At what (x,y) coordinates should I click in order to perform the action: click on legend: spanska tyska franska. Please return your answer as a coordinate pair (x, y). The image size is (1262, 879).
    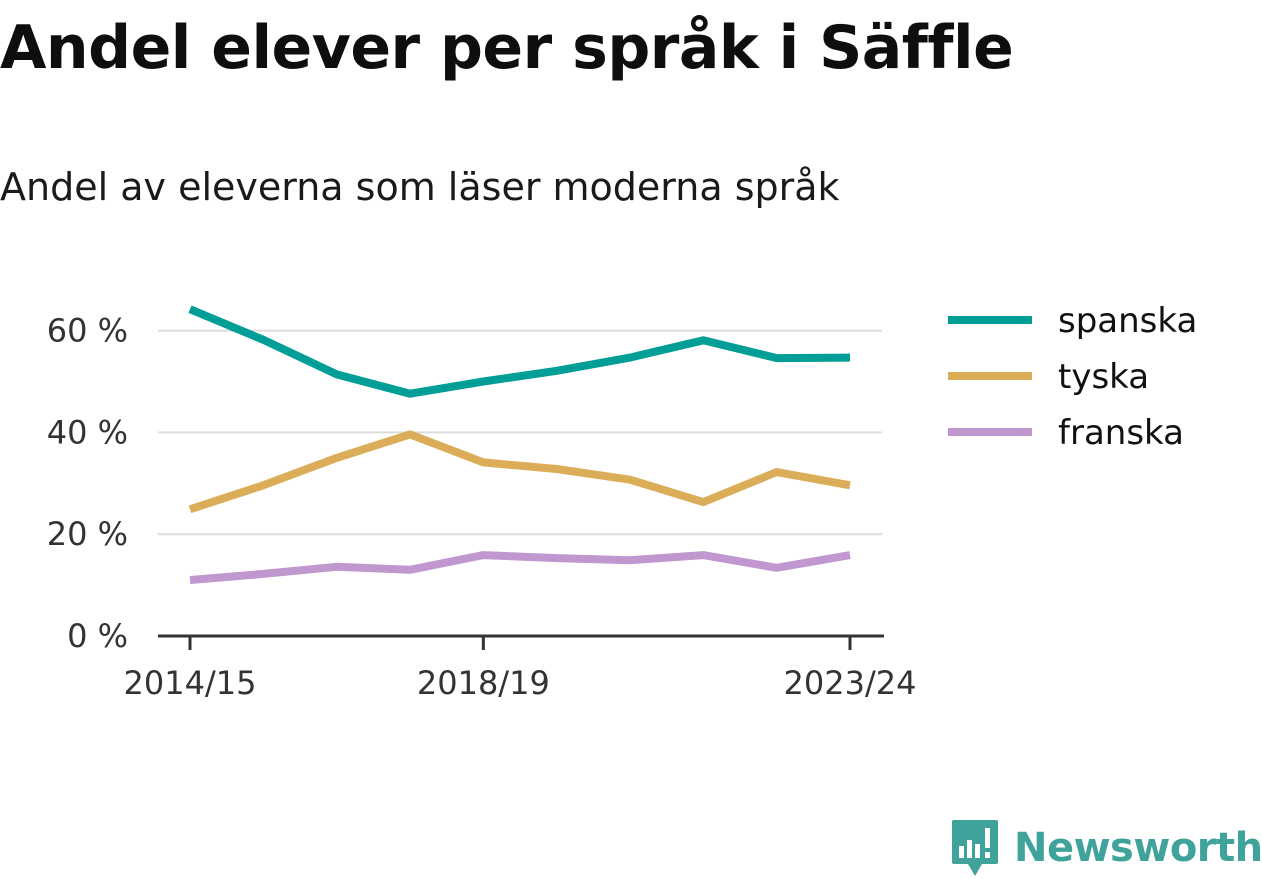
    Looking at the image, I should click on (1072, 377).